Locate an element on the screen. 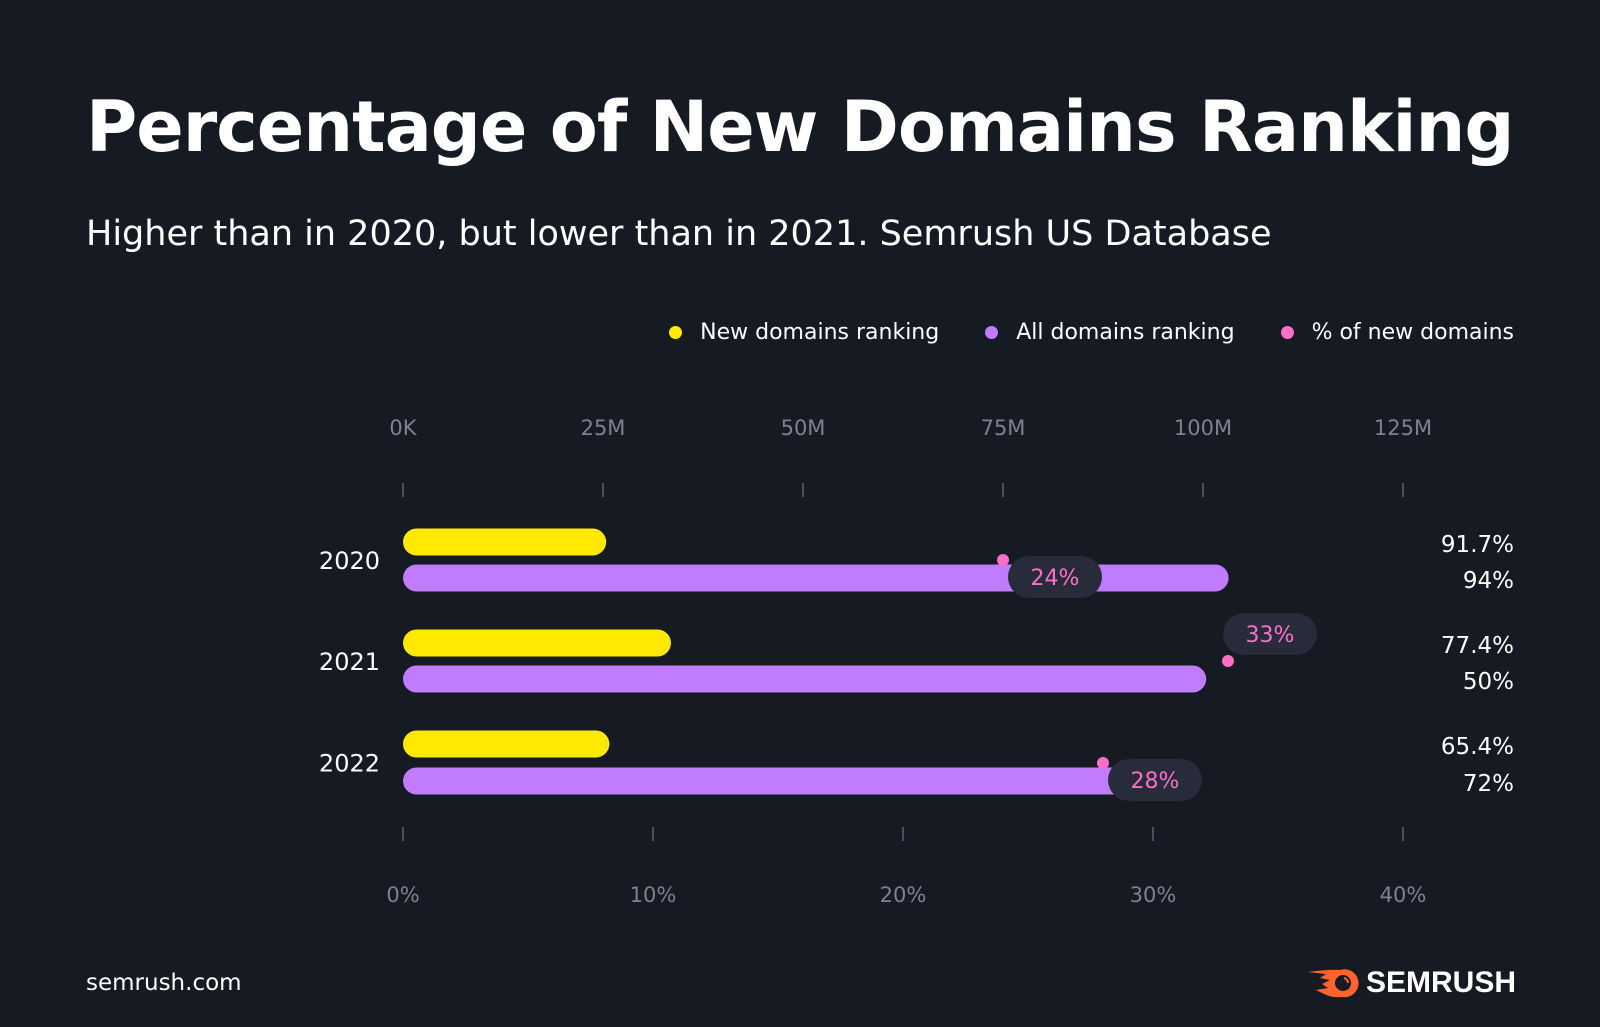  brand-name: SEMRUSH is located at coordinates (1440, 982).